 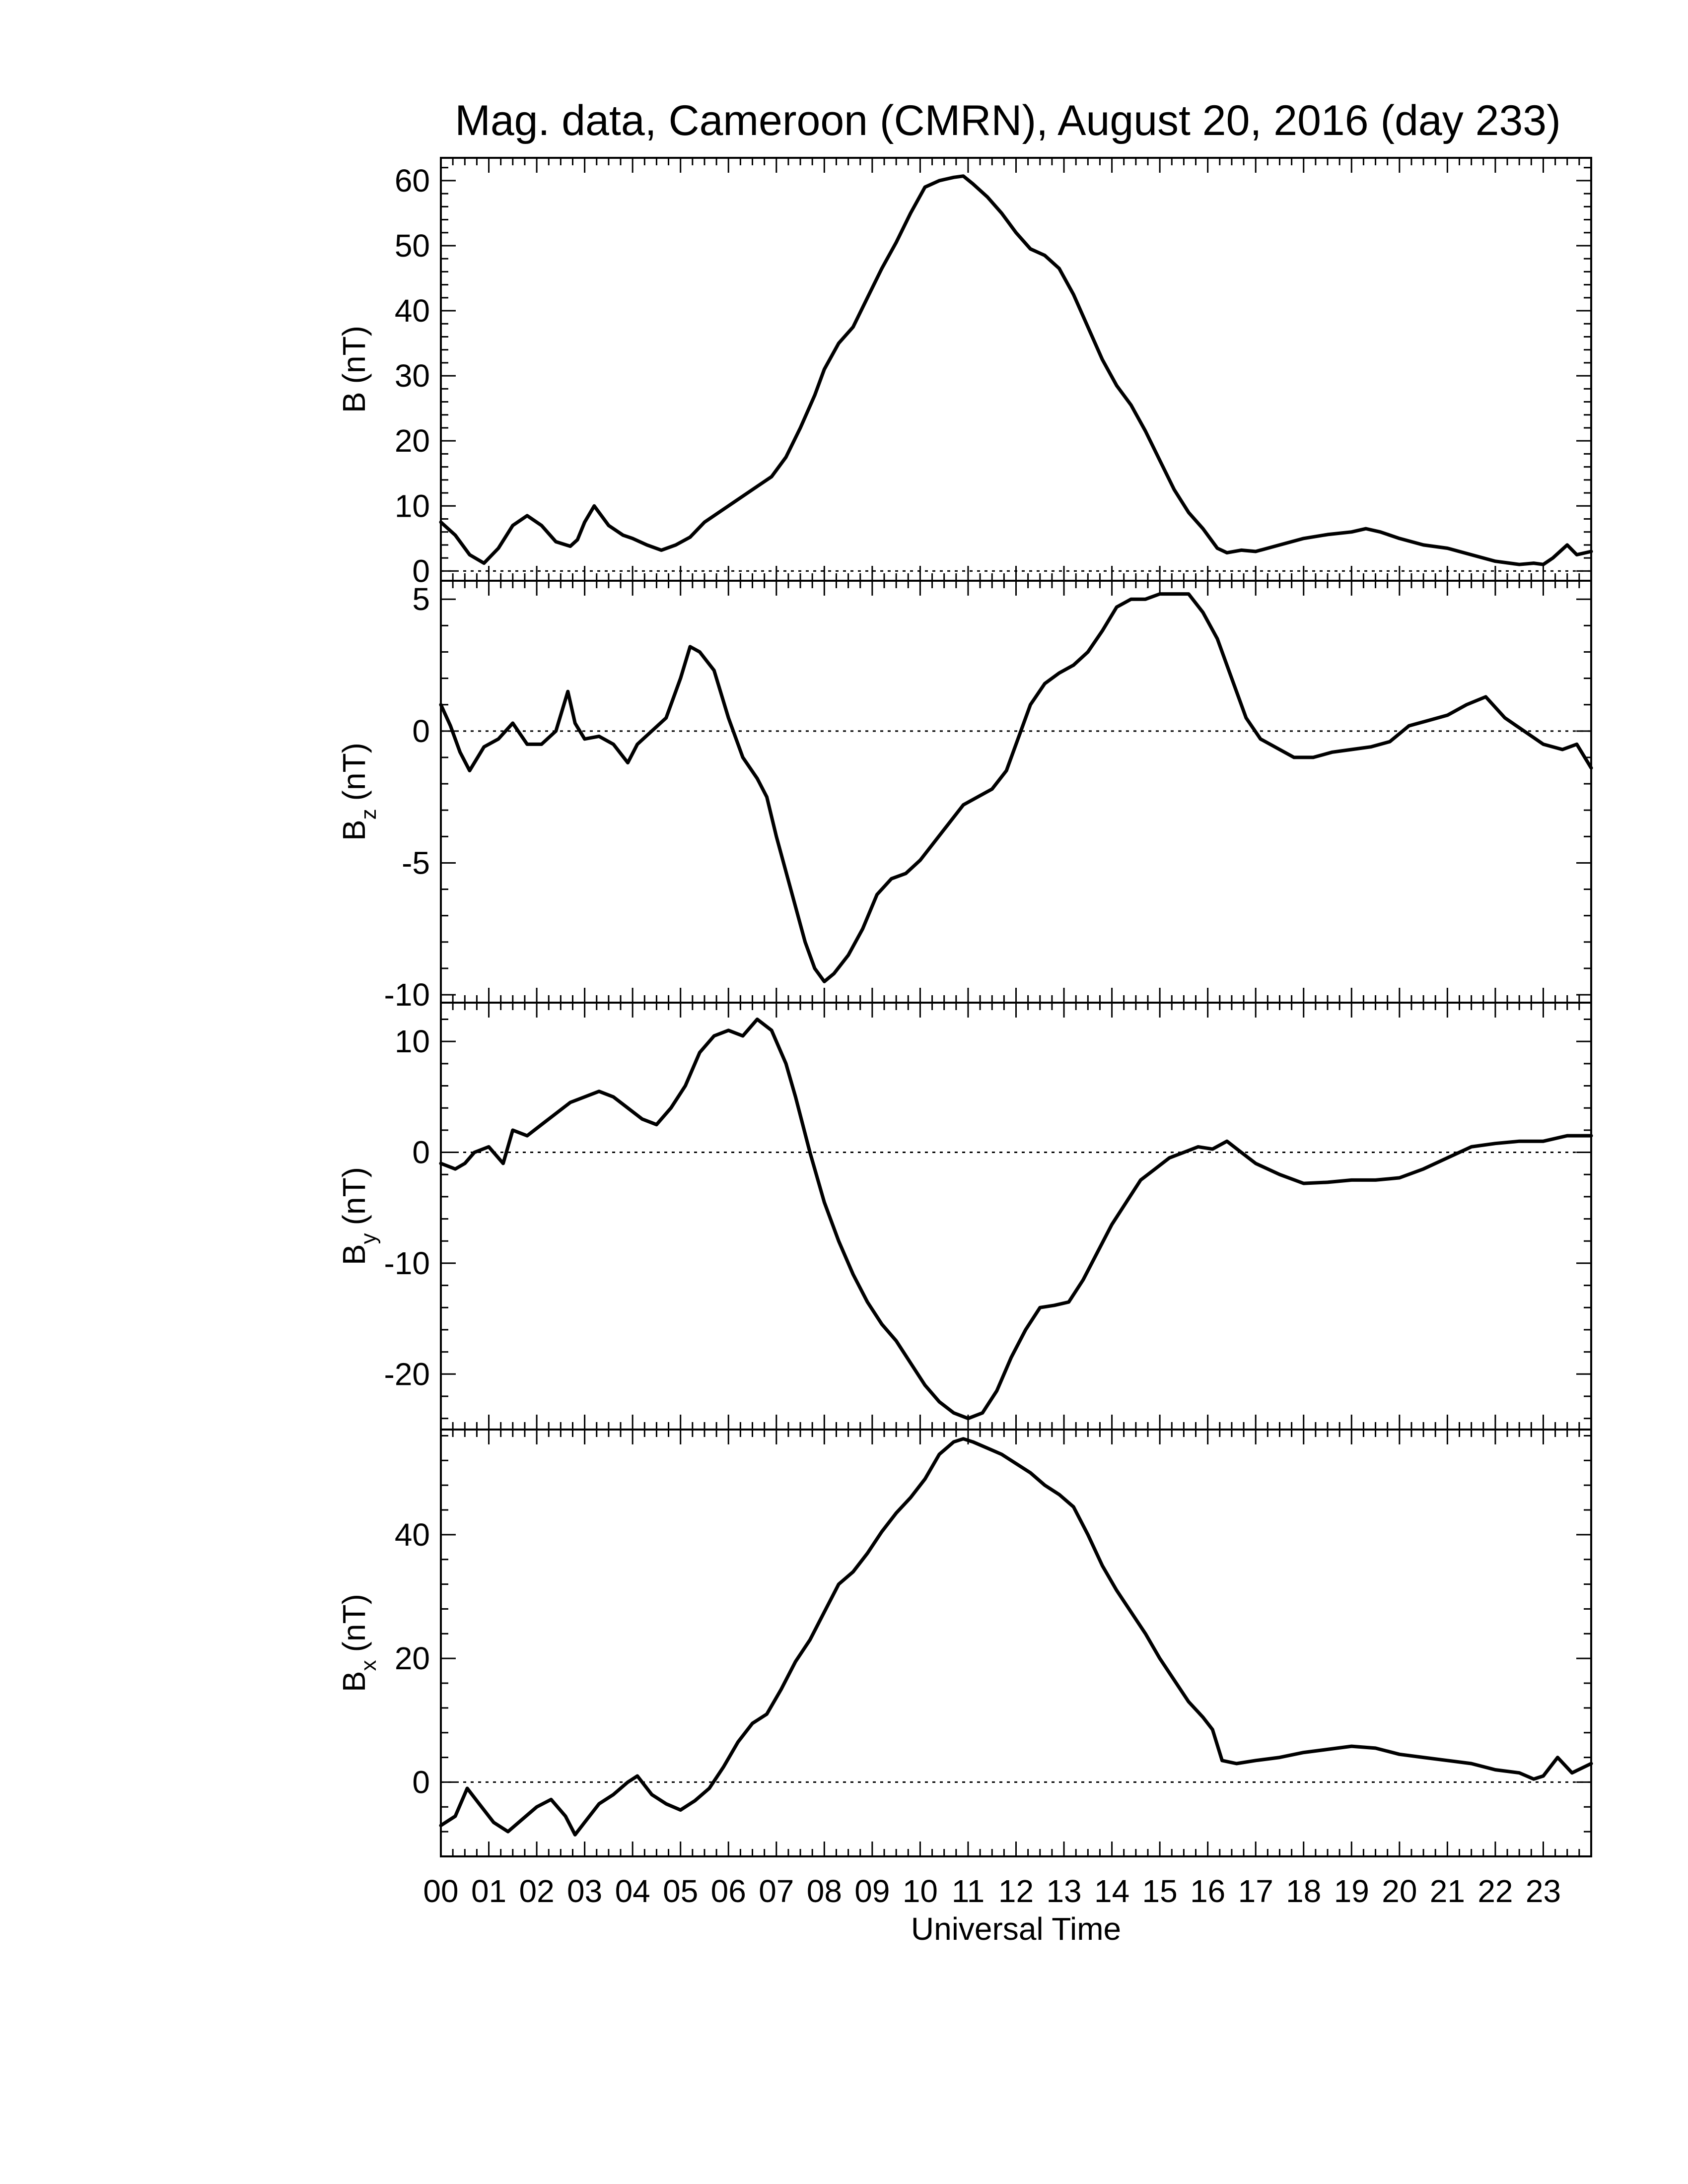 What do you see at coordinates (412, 246) in the screenshot?
I see `y-tick-label: 50` at bounding box center [412, 246].